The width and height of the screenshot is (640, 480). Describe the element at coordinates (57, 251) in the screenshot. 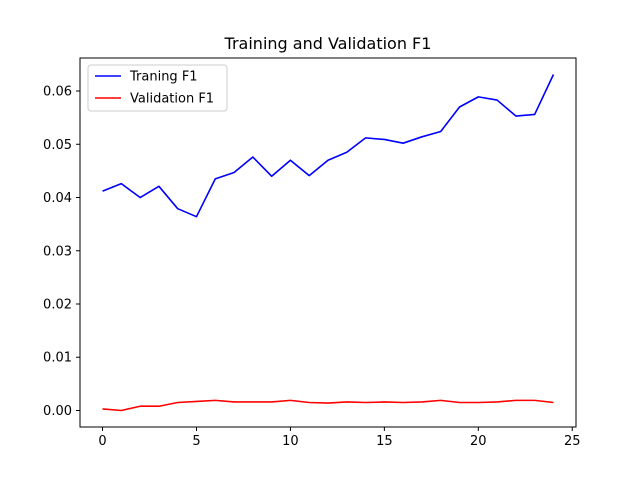

I see `y-tick-label: 0.03` at that location.